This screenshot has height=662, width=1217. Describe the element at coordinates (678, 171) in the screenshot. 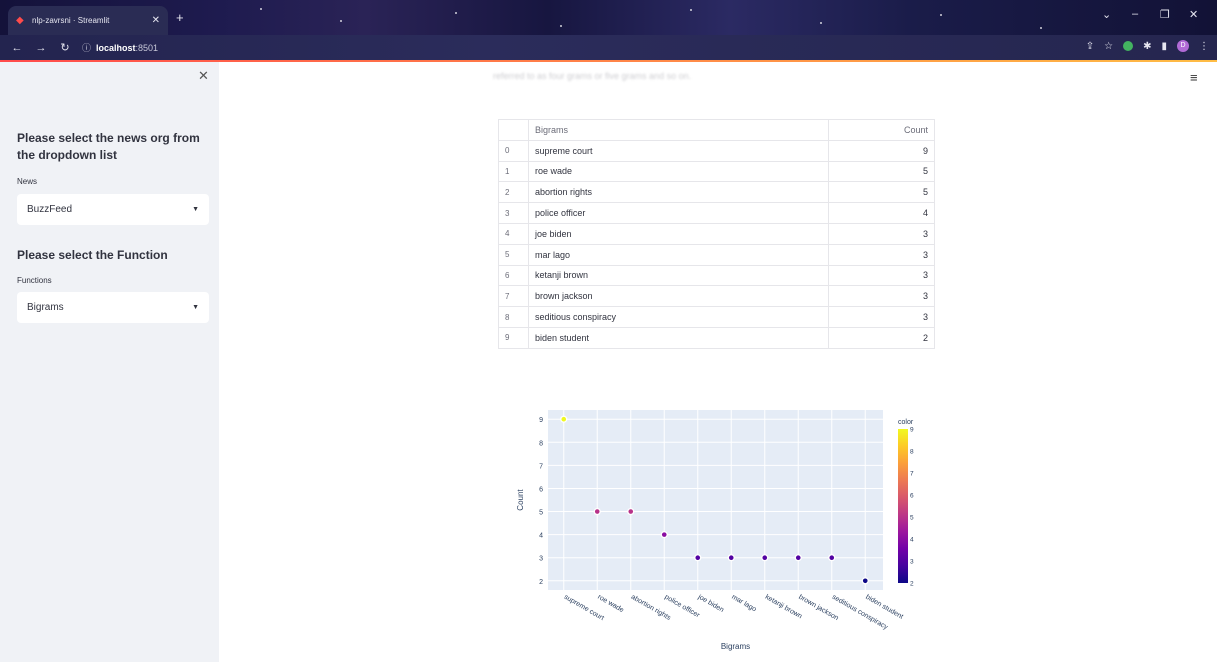

I see `bigram-cell: roe wade` at that location.